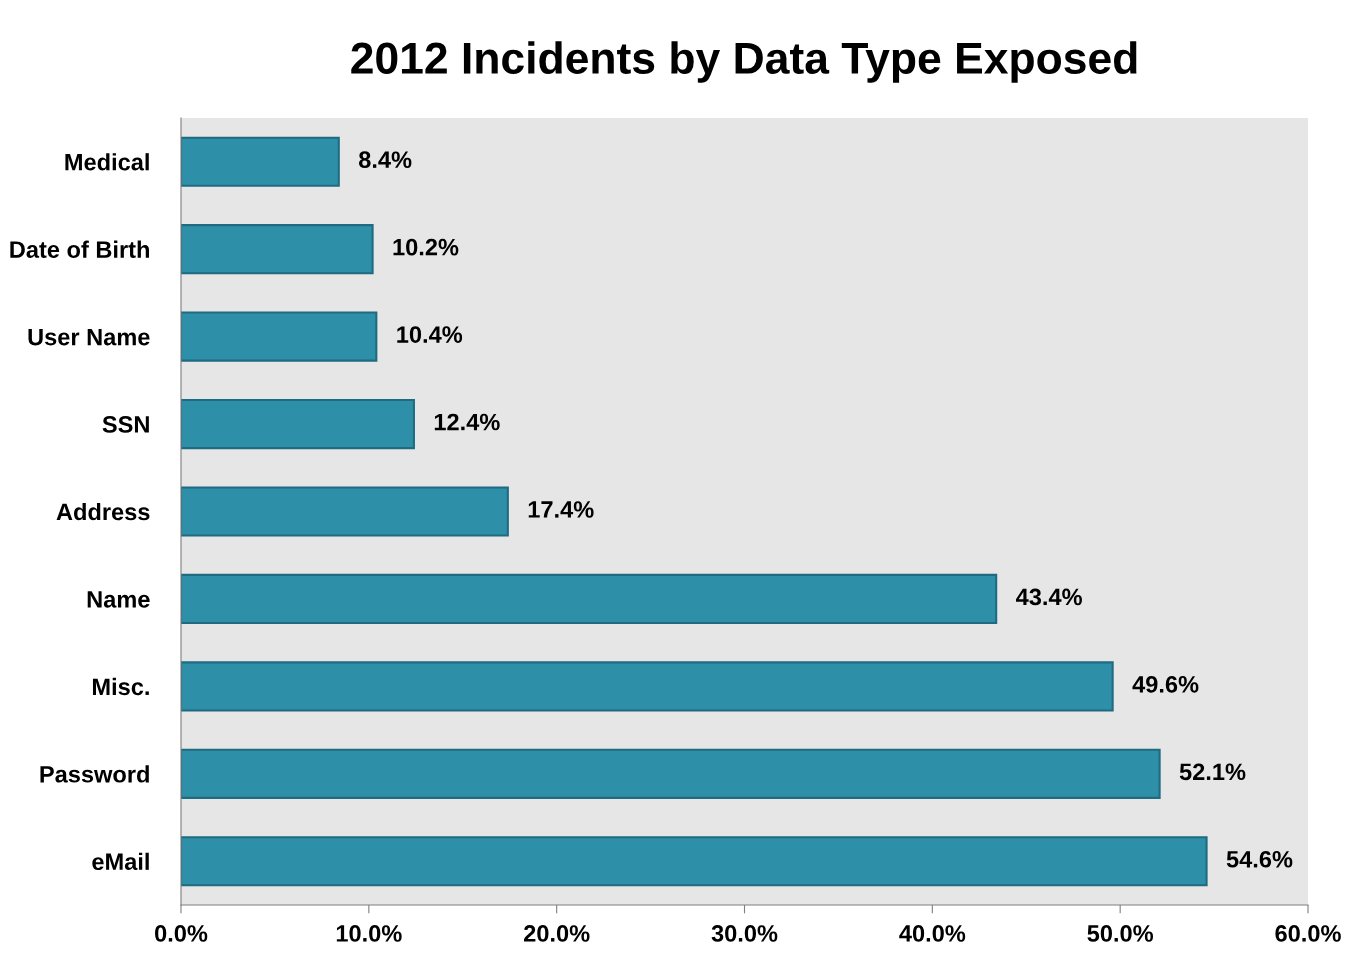  Describe the element at coordinates (107, 162) in the screenshot. I see `y-tick-label: Medical` at that location.